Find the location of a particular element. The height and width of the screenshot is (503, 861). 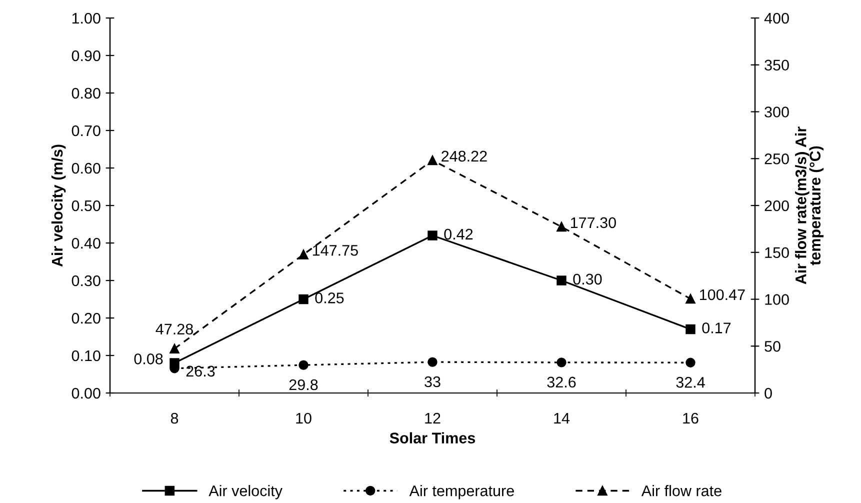

y-tick-label: 0.30 is located at coordinates (86, 280).